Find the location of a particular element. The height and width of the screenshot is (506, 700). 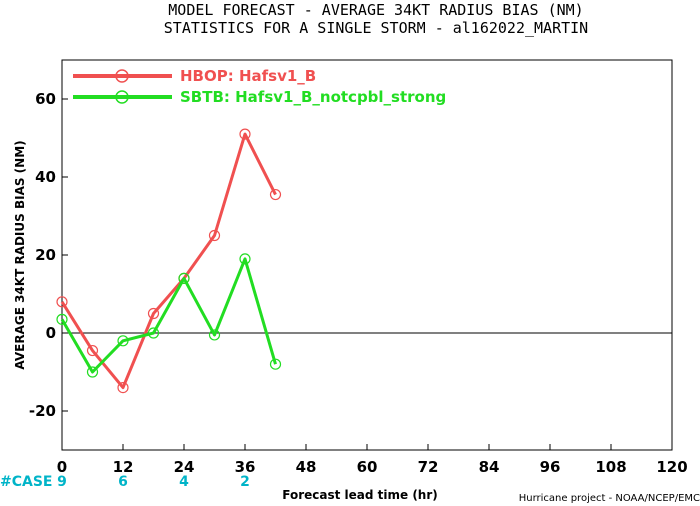

x-axis: 0 12 24 36 48 60 72 84 96 108 120 is located at coordinates (372, 460).